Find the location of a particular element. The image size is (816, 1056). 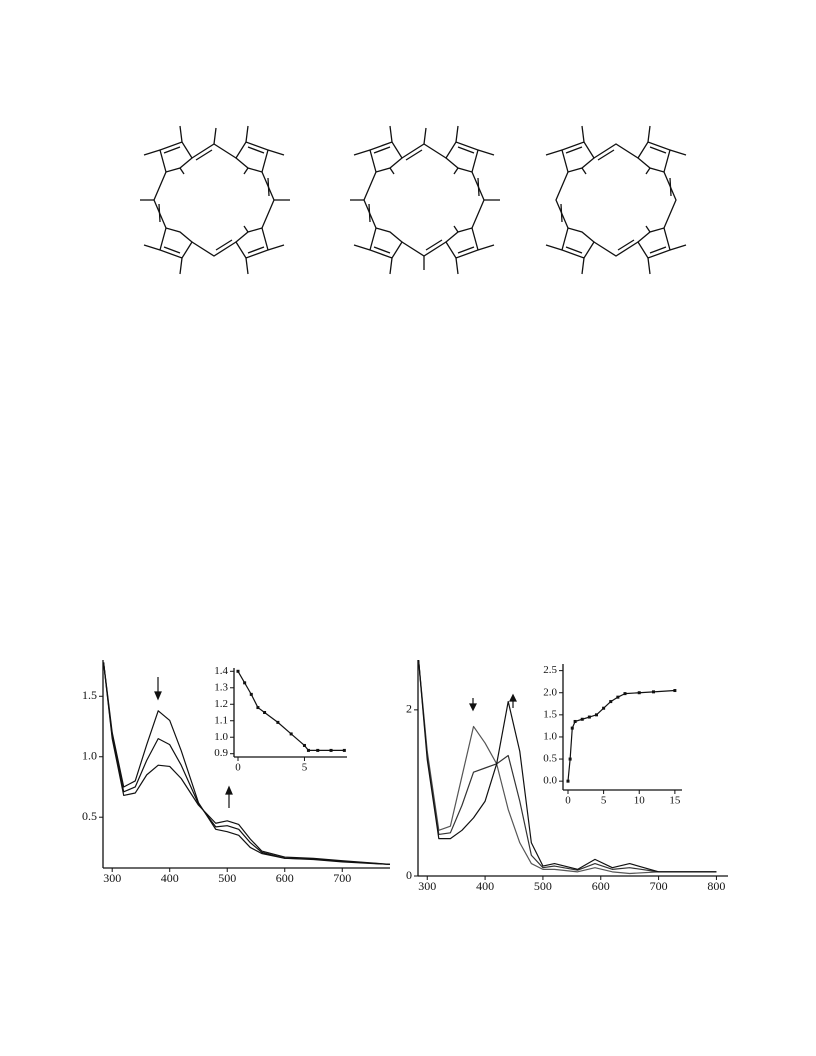

chart: 0 5 10 15 0.0 0.5 1.0 1.5 2.0 2.5 is located at coordinates (612, 735).